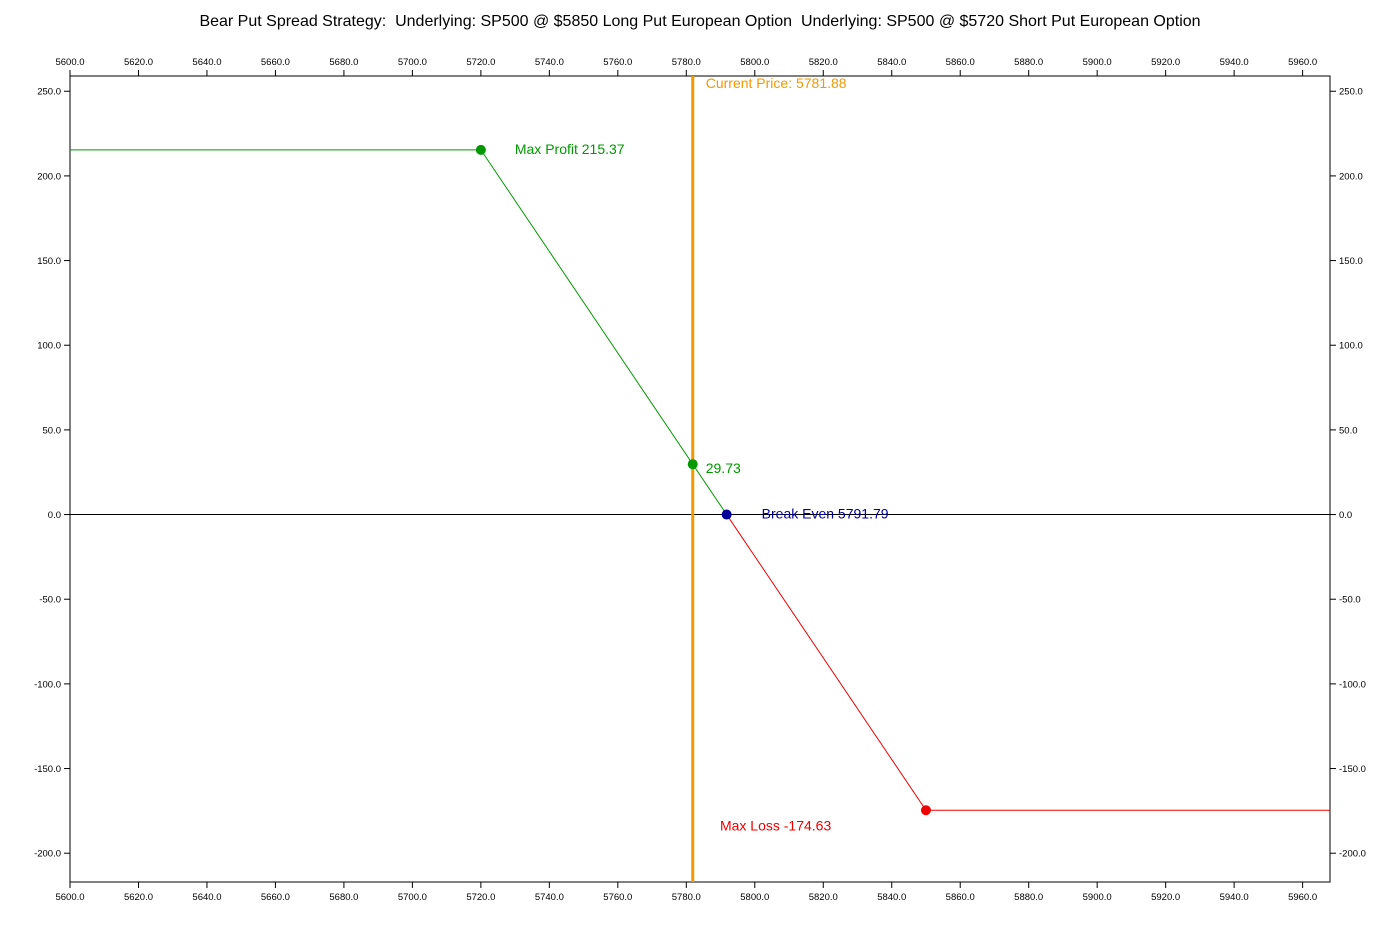  Describe the element at coordinates (1234, 62) in the screenshot. I see `x-tick-label-top: 5940.0` at that location.